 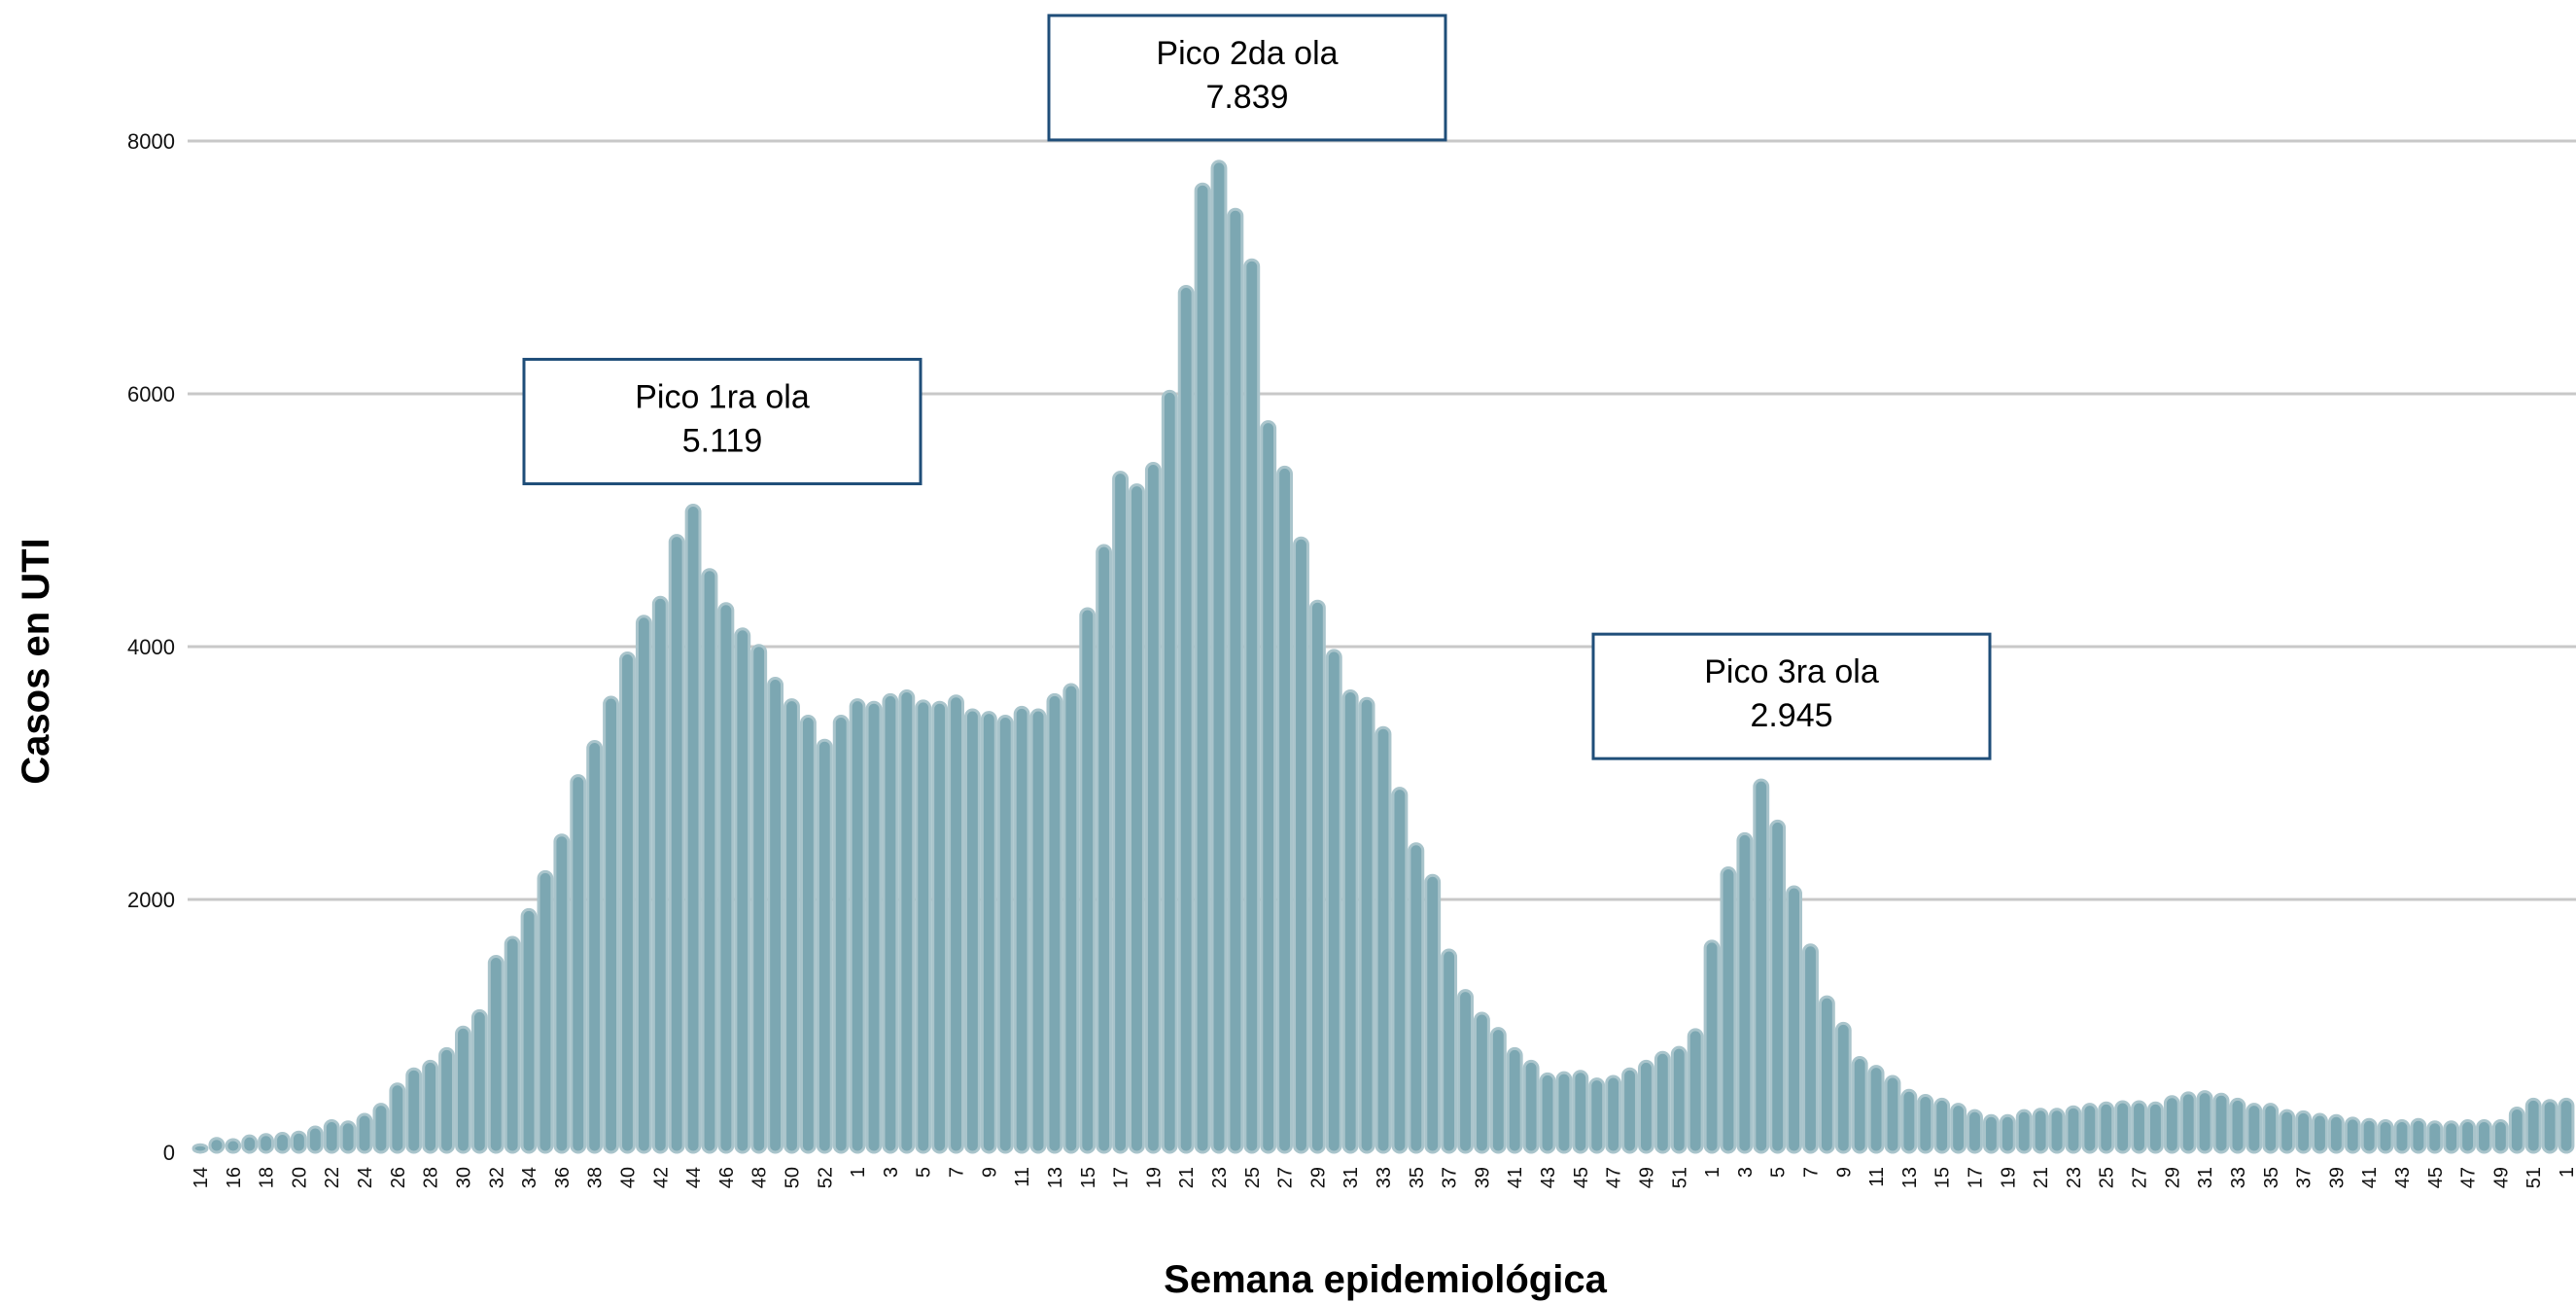 What do you see at coordinates (496, 1178) in the screenshot?
I see `x-tick-label: 32` at bounding box center [496, 1178].